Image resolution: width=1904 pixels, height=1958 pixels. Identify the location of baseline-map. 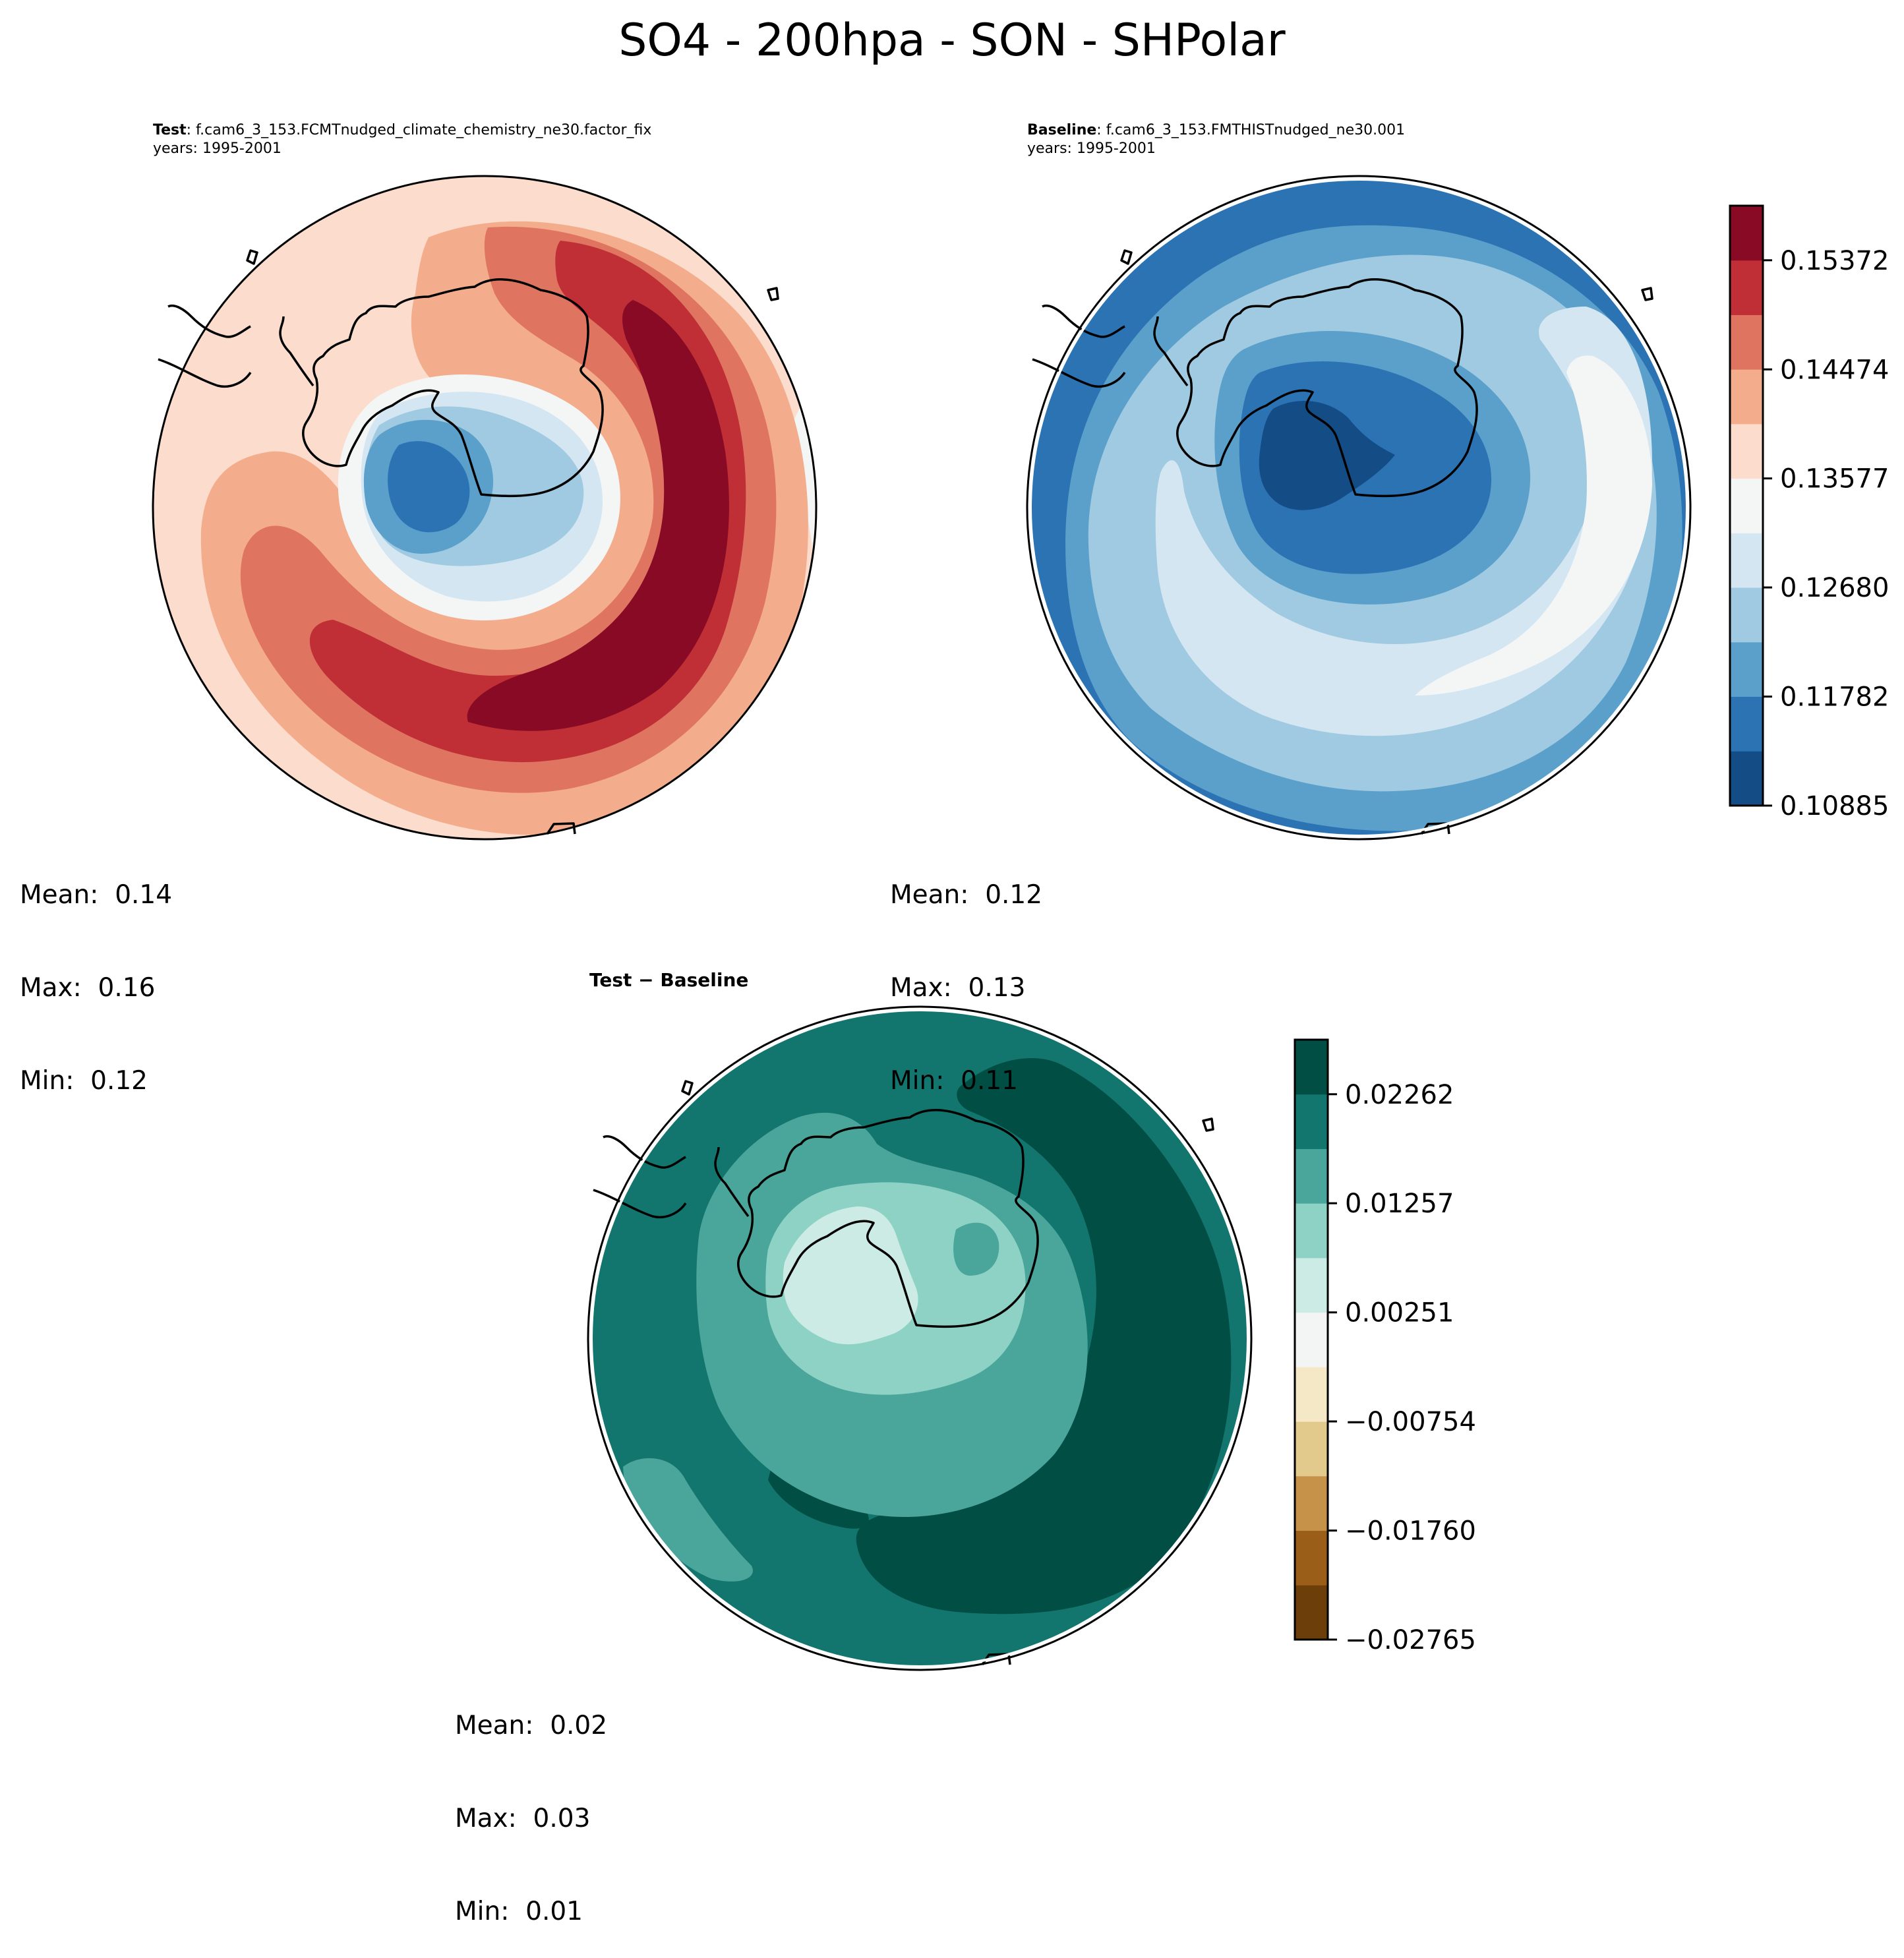
(1359, 508).